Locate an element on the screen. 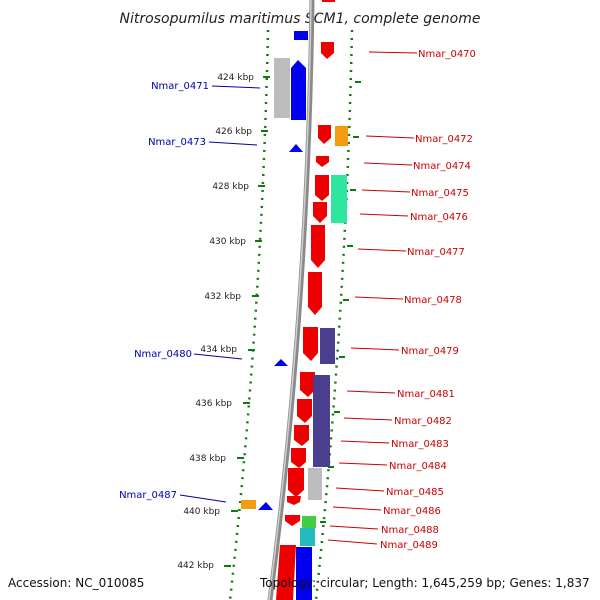 Image resolution: width=600 pixels, height=600 pixels. gene-label-nmar-0474: Nmar_0474 is located at coordinates (442, 166).